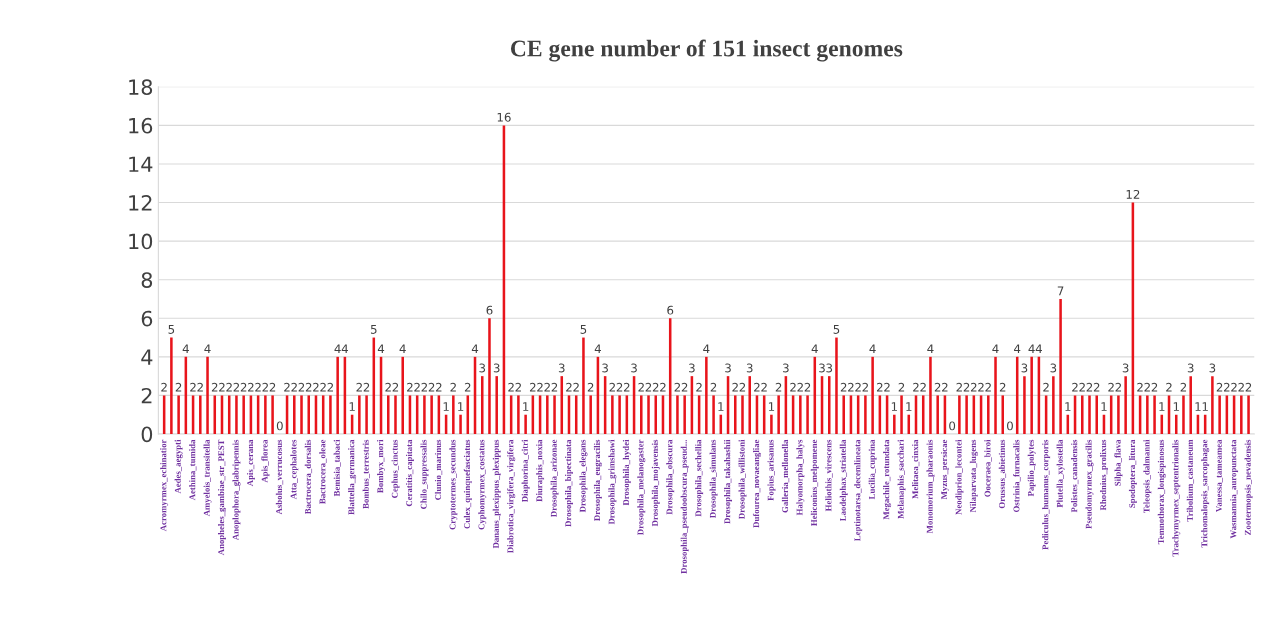 The image size is (1267, 620). I want to click on x-tick-label: Pseudomyrmex_gracilis, so click(1089, 484).